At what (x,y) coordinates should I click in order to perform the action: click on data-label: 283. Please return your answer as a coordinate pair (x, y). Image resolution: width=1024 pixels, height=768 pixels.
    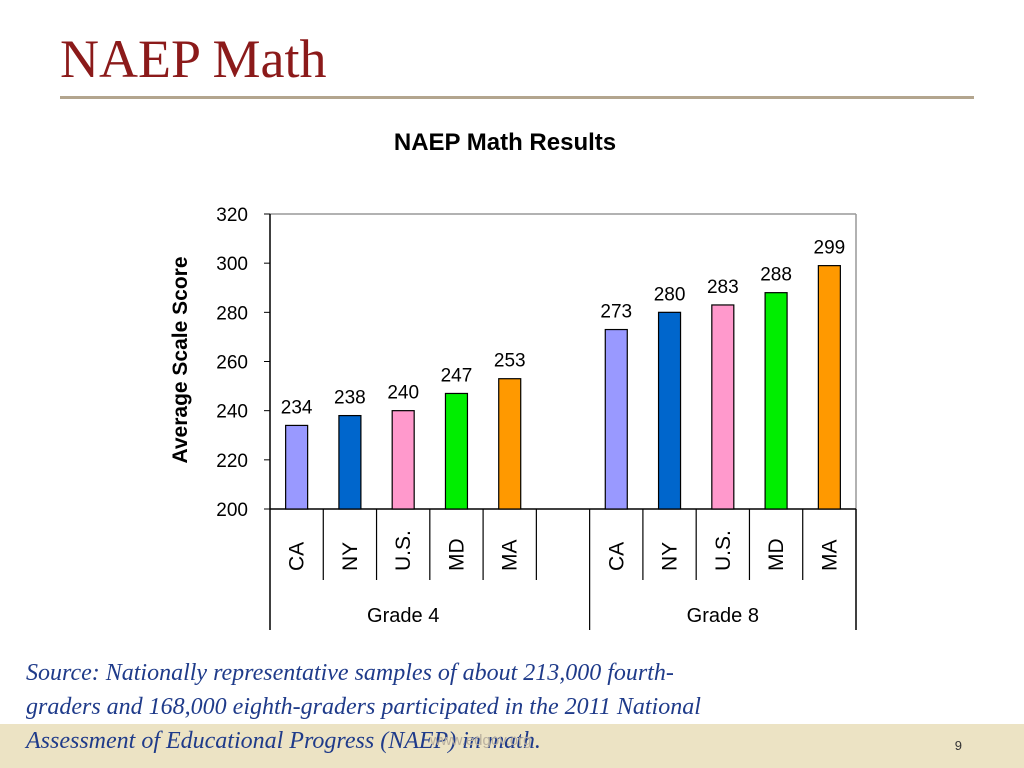
    Looking at the image, I should click on (723, 287).